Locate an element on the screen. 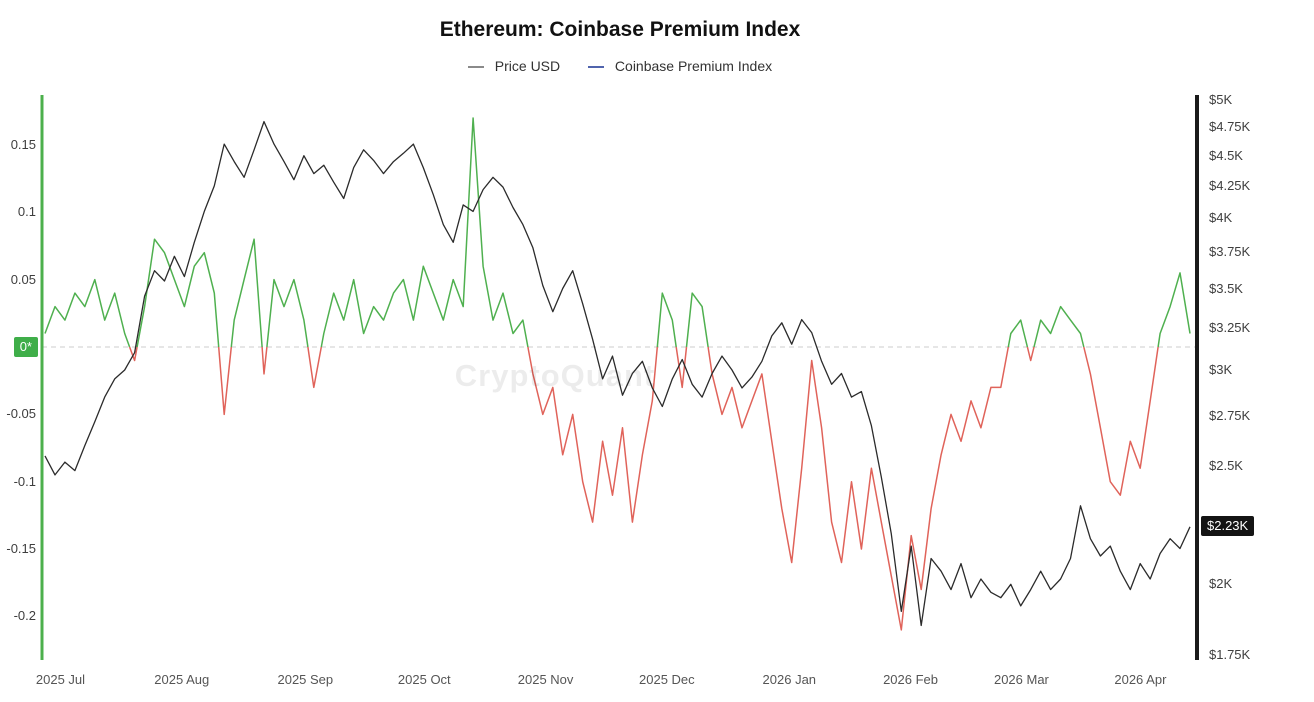  x-axis-label: 2026 Feb is located at coordinates (911, 679).